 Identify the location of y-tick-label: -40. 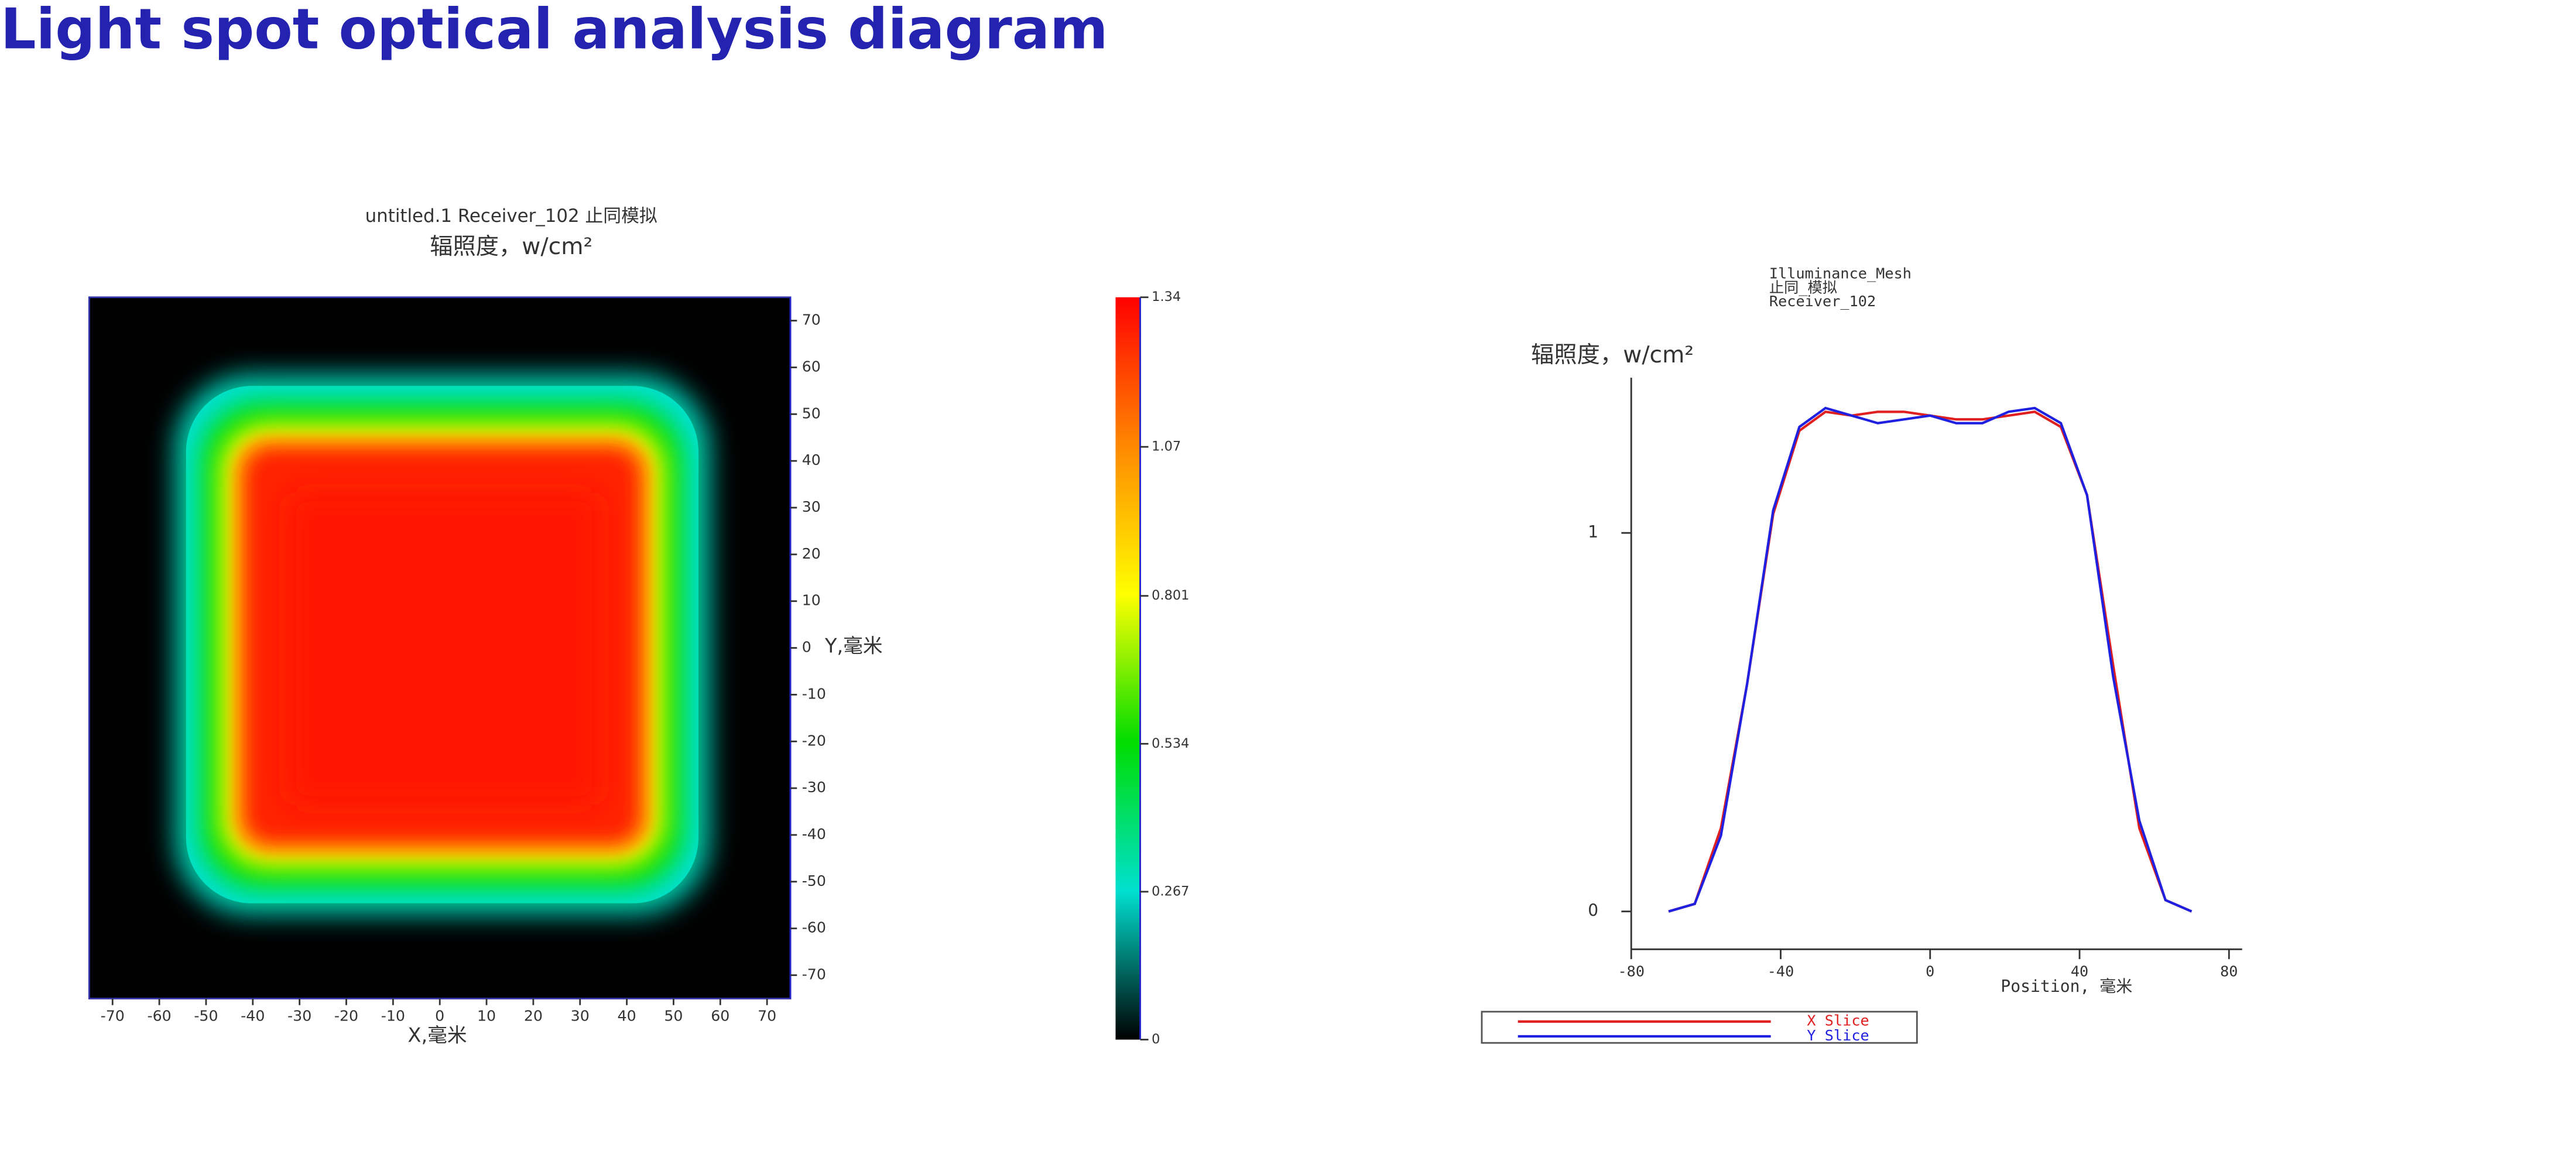
(814, 834).